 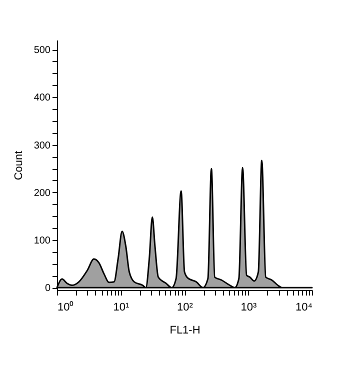 I want to click on y-axis-title: Count, so click(x=18, y=165).